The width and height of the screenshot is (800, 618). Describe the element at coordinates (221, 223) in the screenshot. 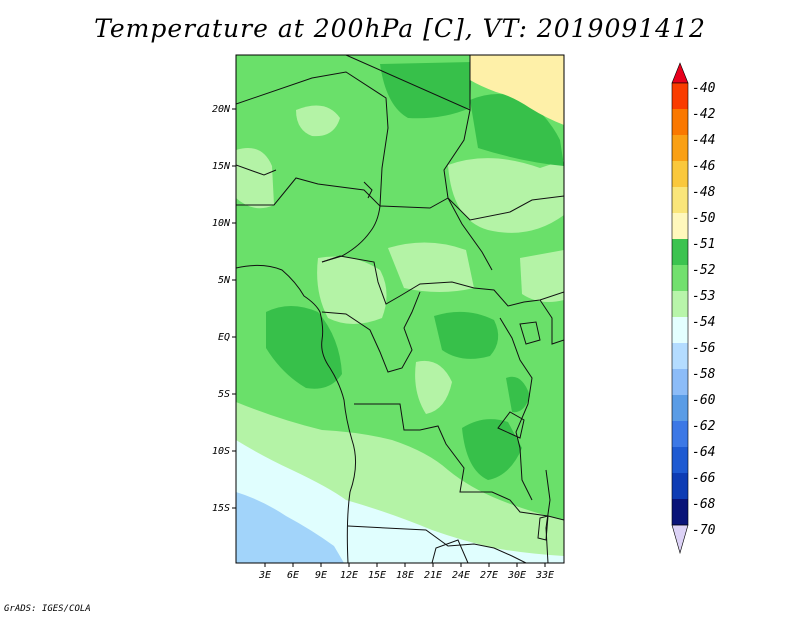

I see `lat-label: 10N` at that location.